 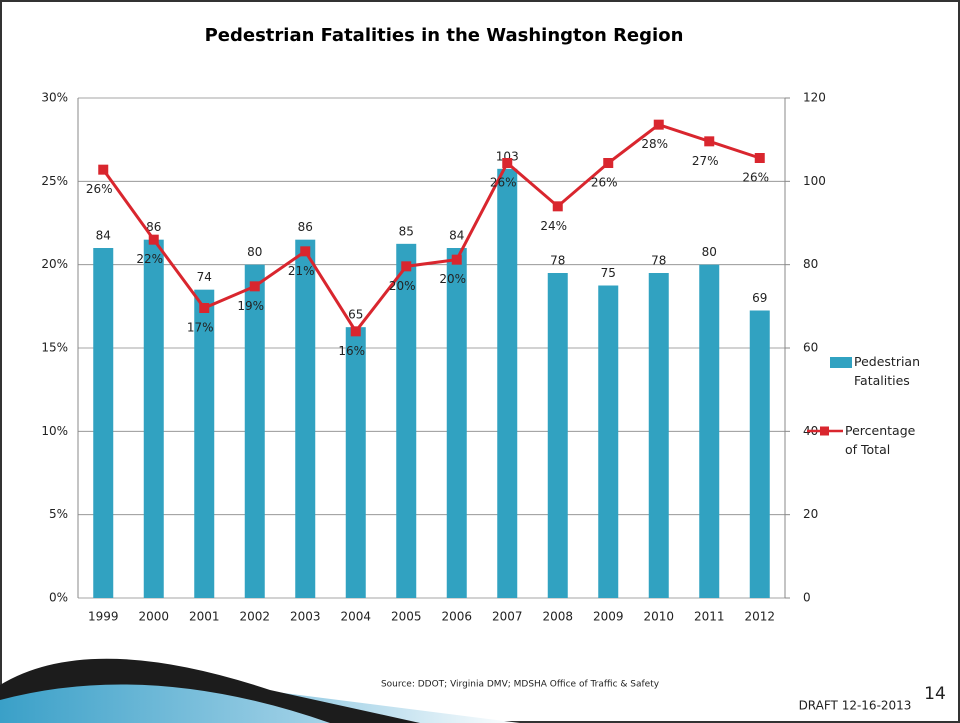 I want to click on line-label: 24%, so click(x=553, y=226).